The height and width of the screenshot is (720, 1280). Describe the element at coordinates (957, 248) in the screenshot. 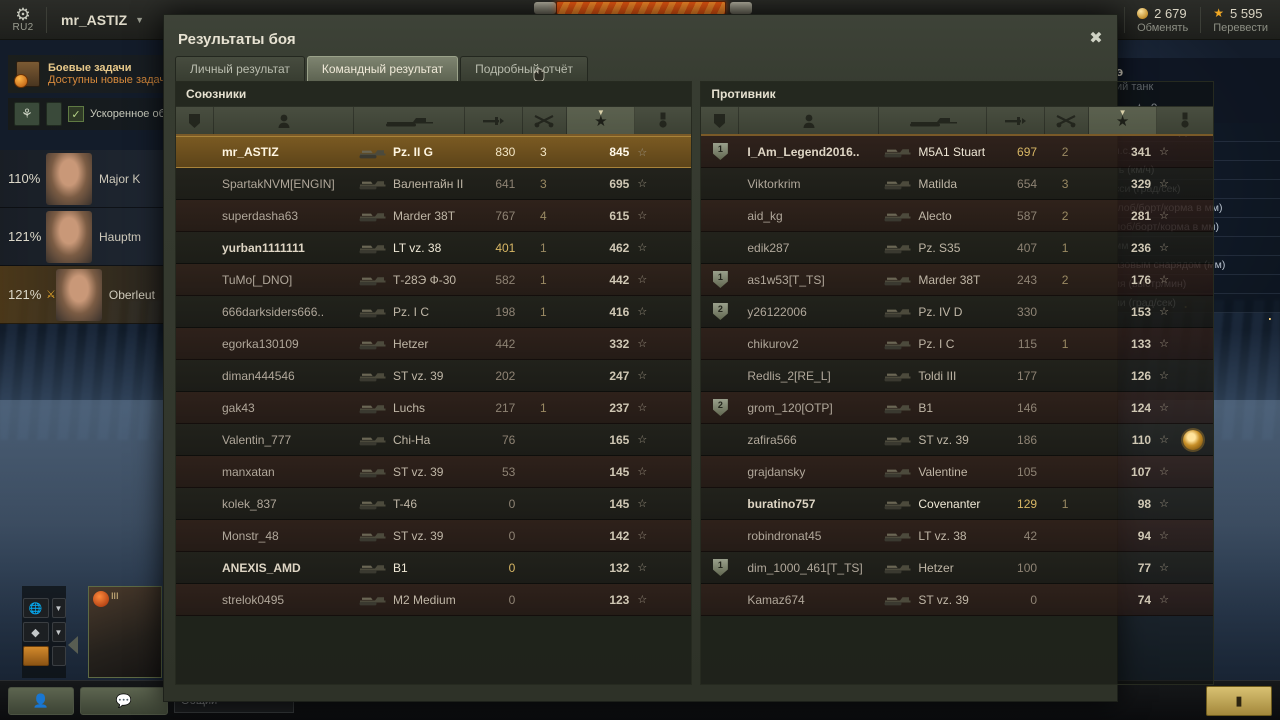

I see `table-row: edik287 Pz. S35 407 1 236 ☆` at that location.